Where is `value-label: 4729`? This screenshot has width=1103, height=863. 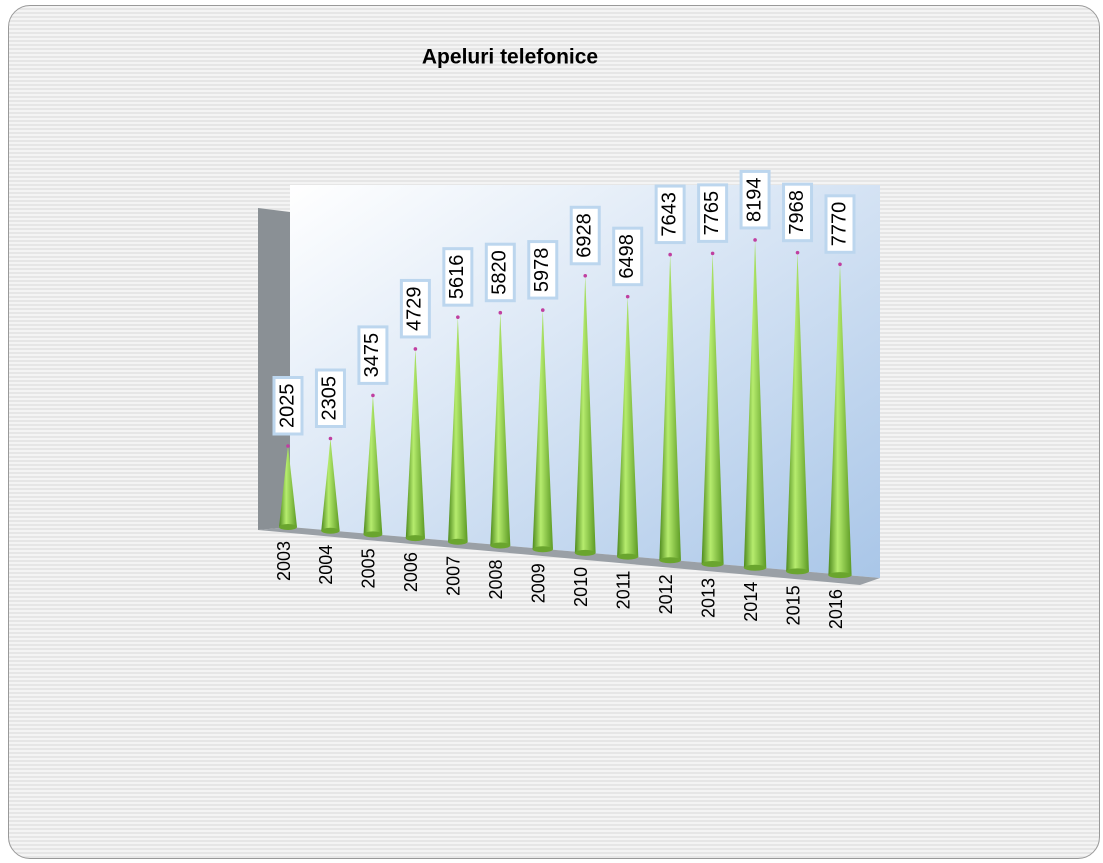 value-label: 4729 is located at coordinates (415, 308).